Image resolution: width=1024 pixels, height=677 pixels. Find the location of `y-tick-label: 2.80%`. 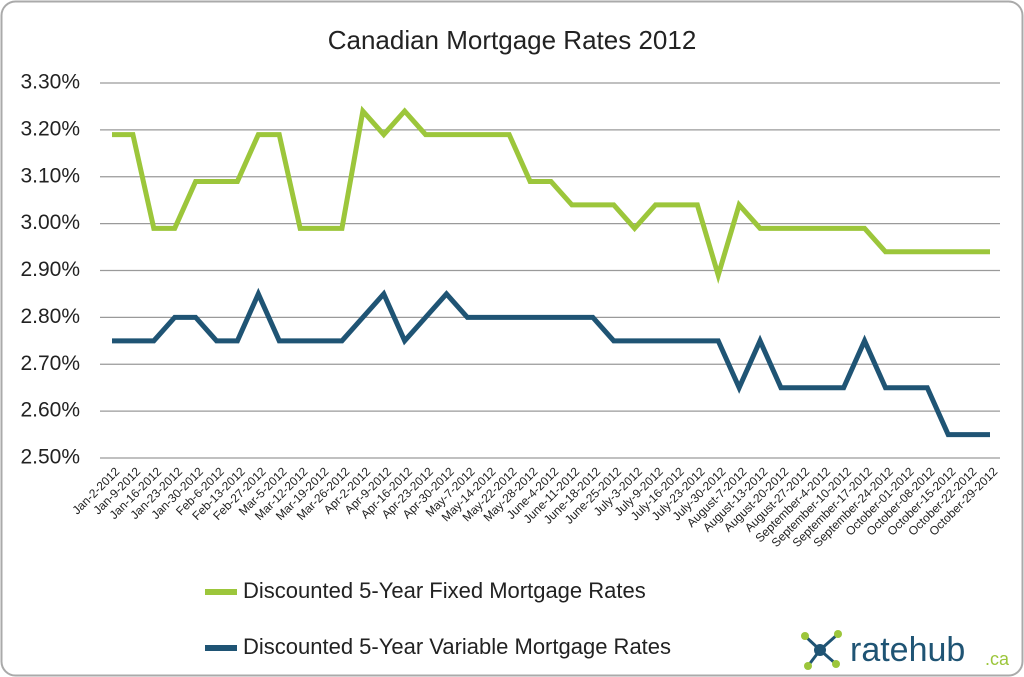

y-tick-label: 2.80% is located at coordinates (50, 316).